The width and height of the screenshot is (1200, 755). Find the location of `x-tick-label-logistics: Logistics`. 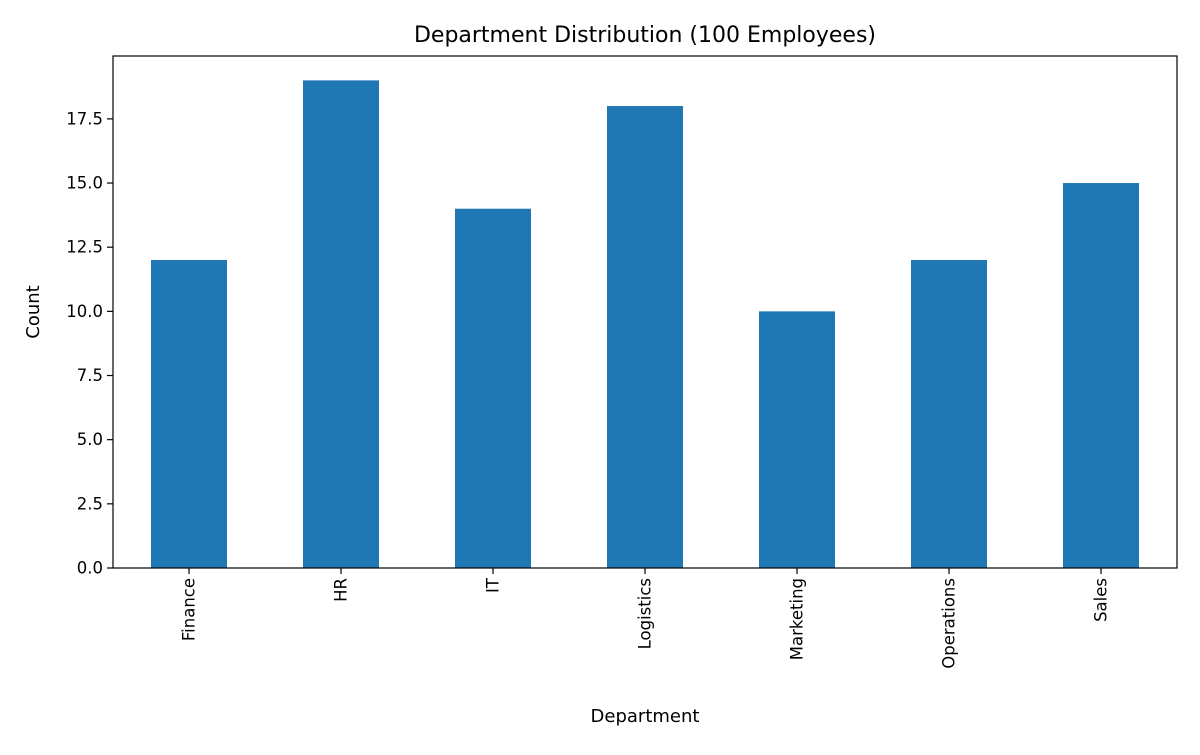

x-tick-label-logistics: Logistics is located at coordinates (645, 613).